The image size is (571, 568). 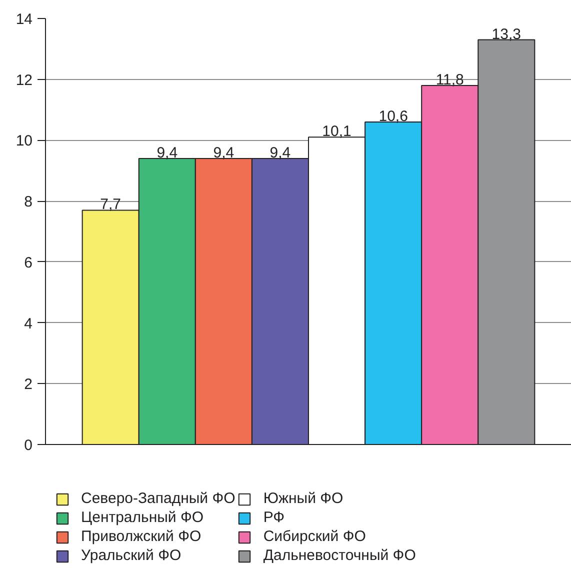 I want to click on legend-label: РФ, so click(x=274, y=517).